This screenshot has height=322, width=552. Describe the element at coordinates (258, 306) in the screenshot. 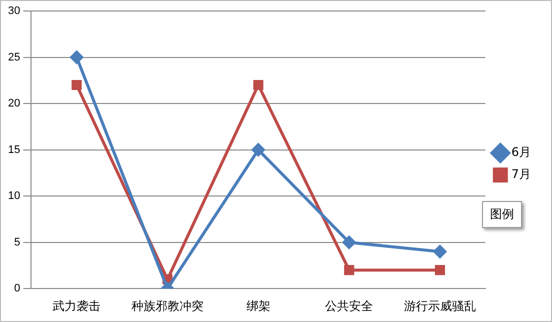

I see `x-tick-label: 绑架` at that location.